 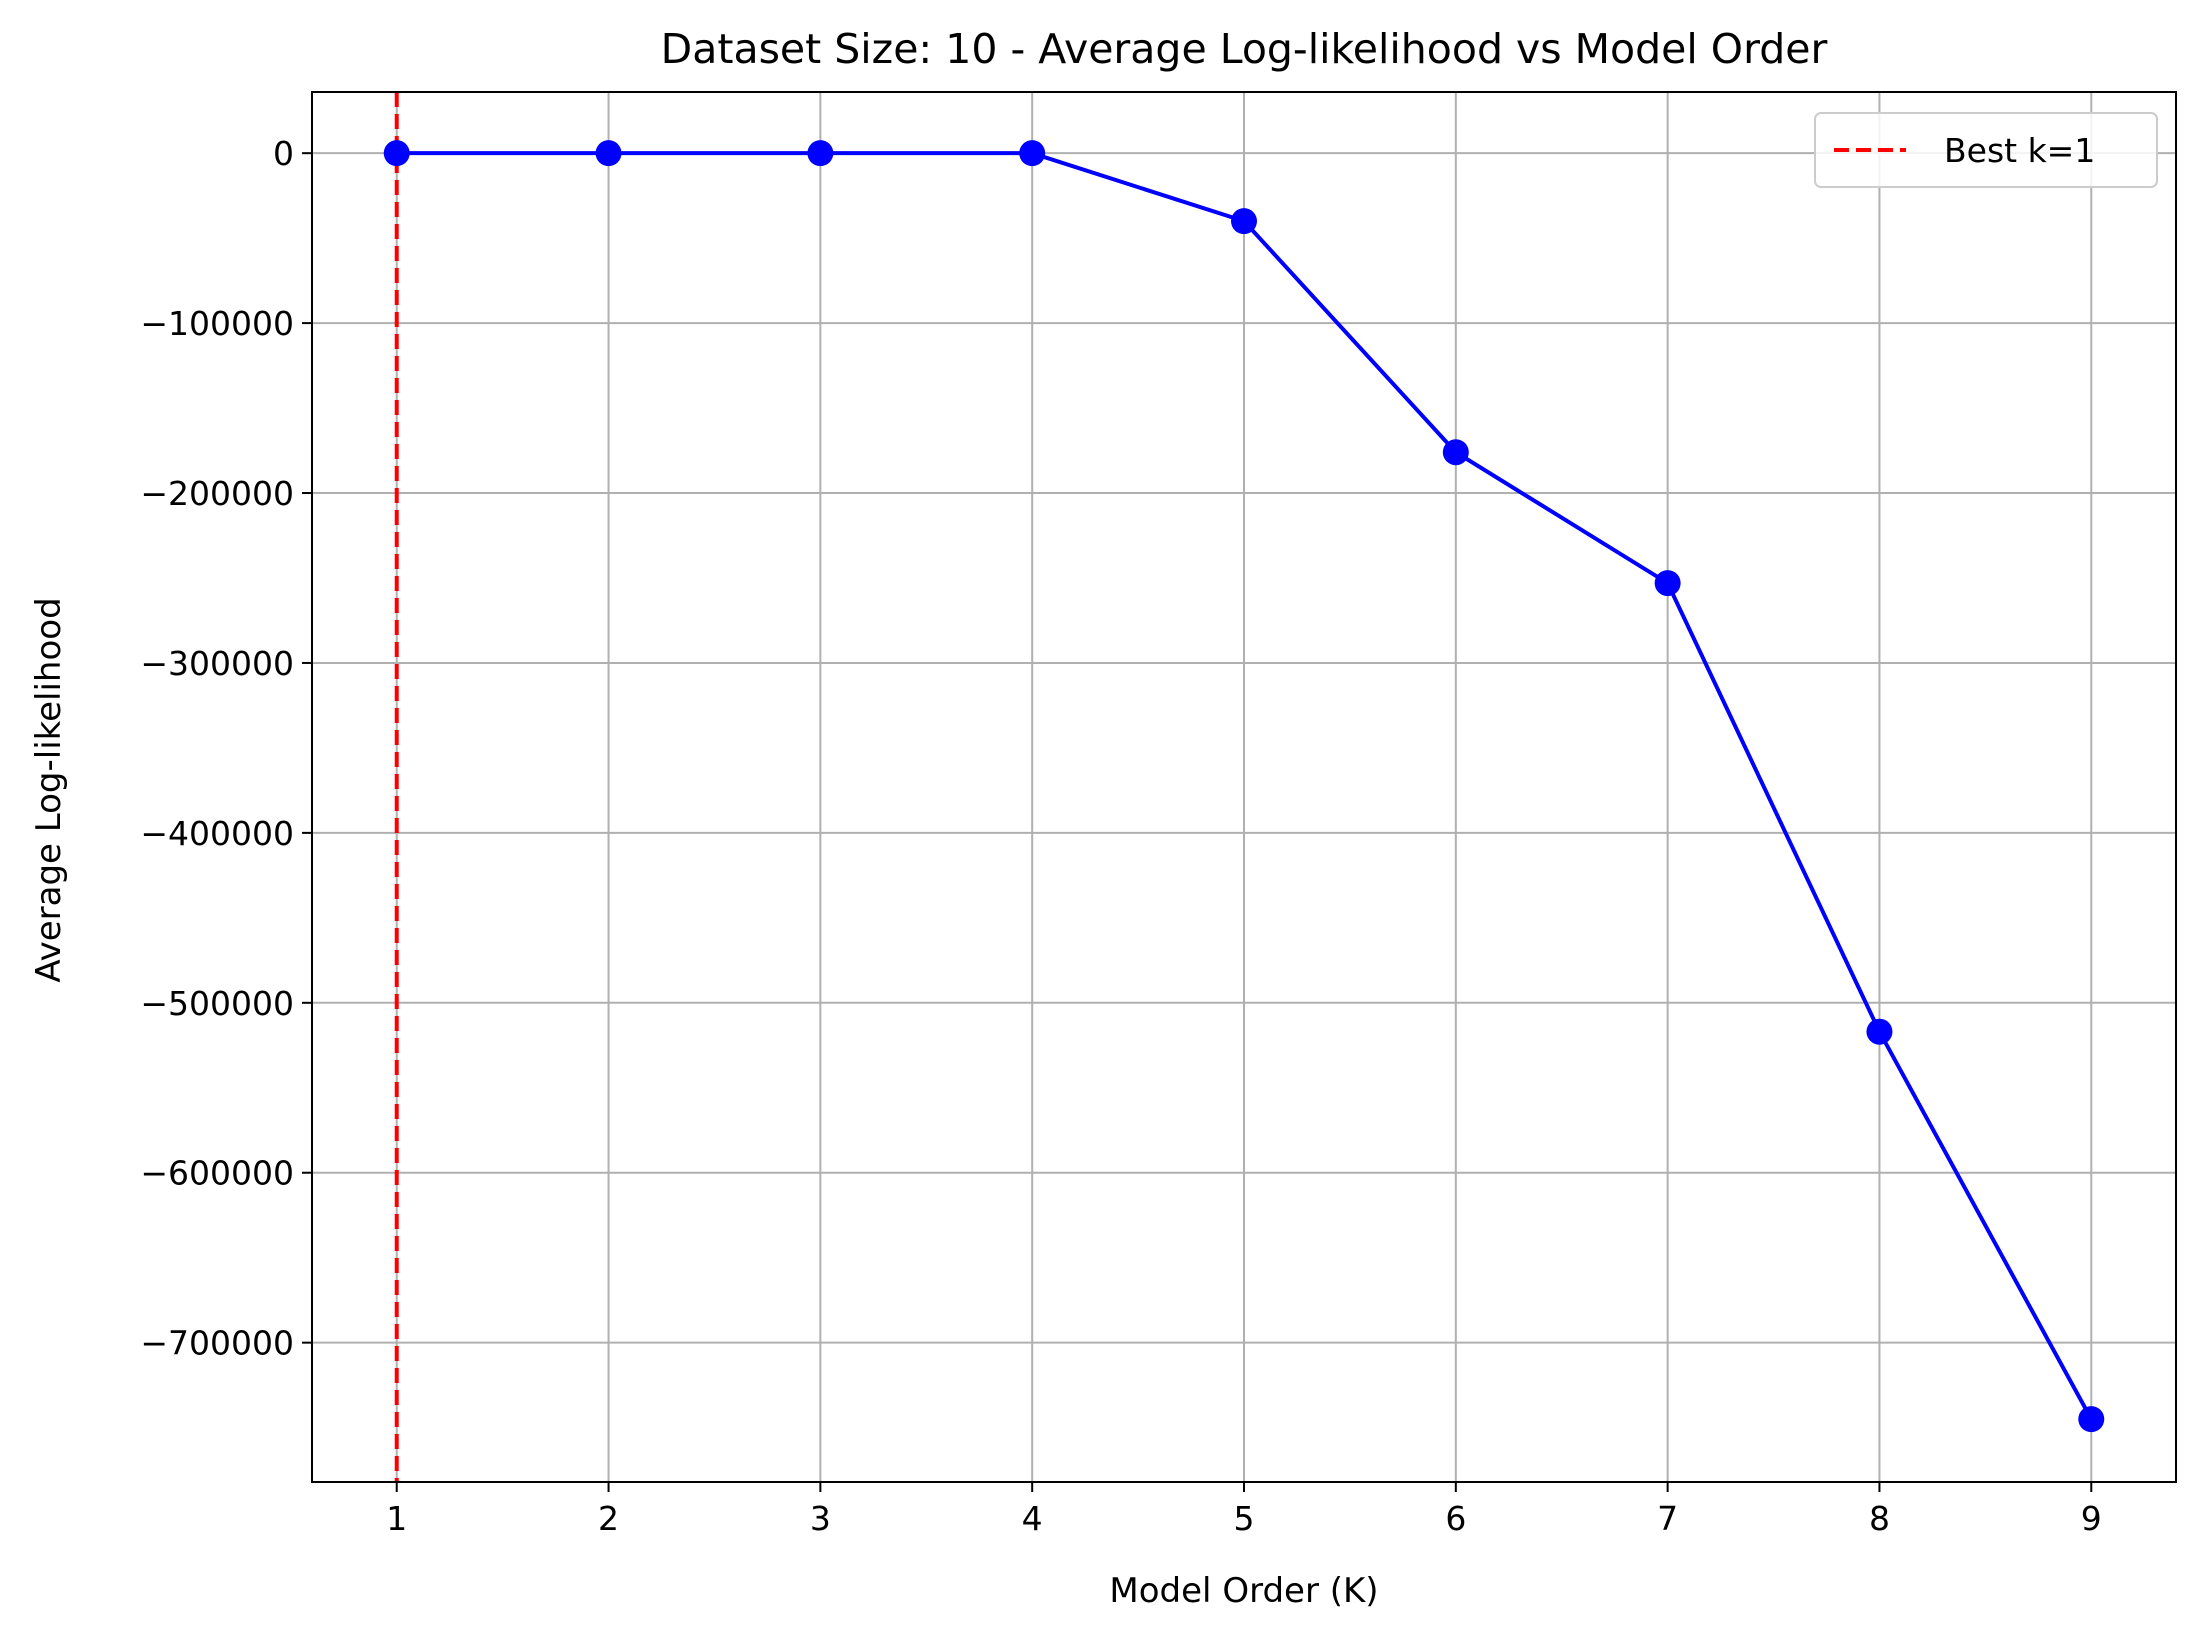 What do you see at coordinates (283, 153) in the screenshot?
I see `y-tick-label: 0` at bounding box center [283, 153].